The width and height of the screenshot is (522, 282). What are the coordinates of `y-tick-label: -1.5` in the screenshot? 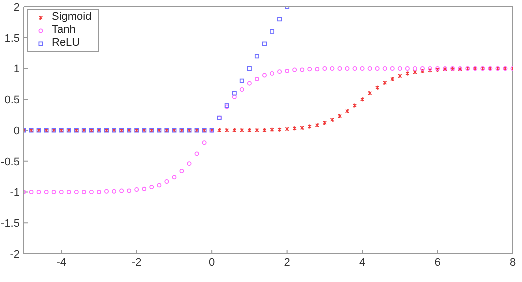 It's located at (10, 224).